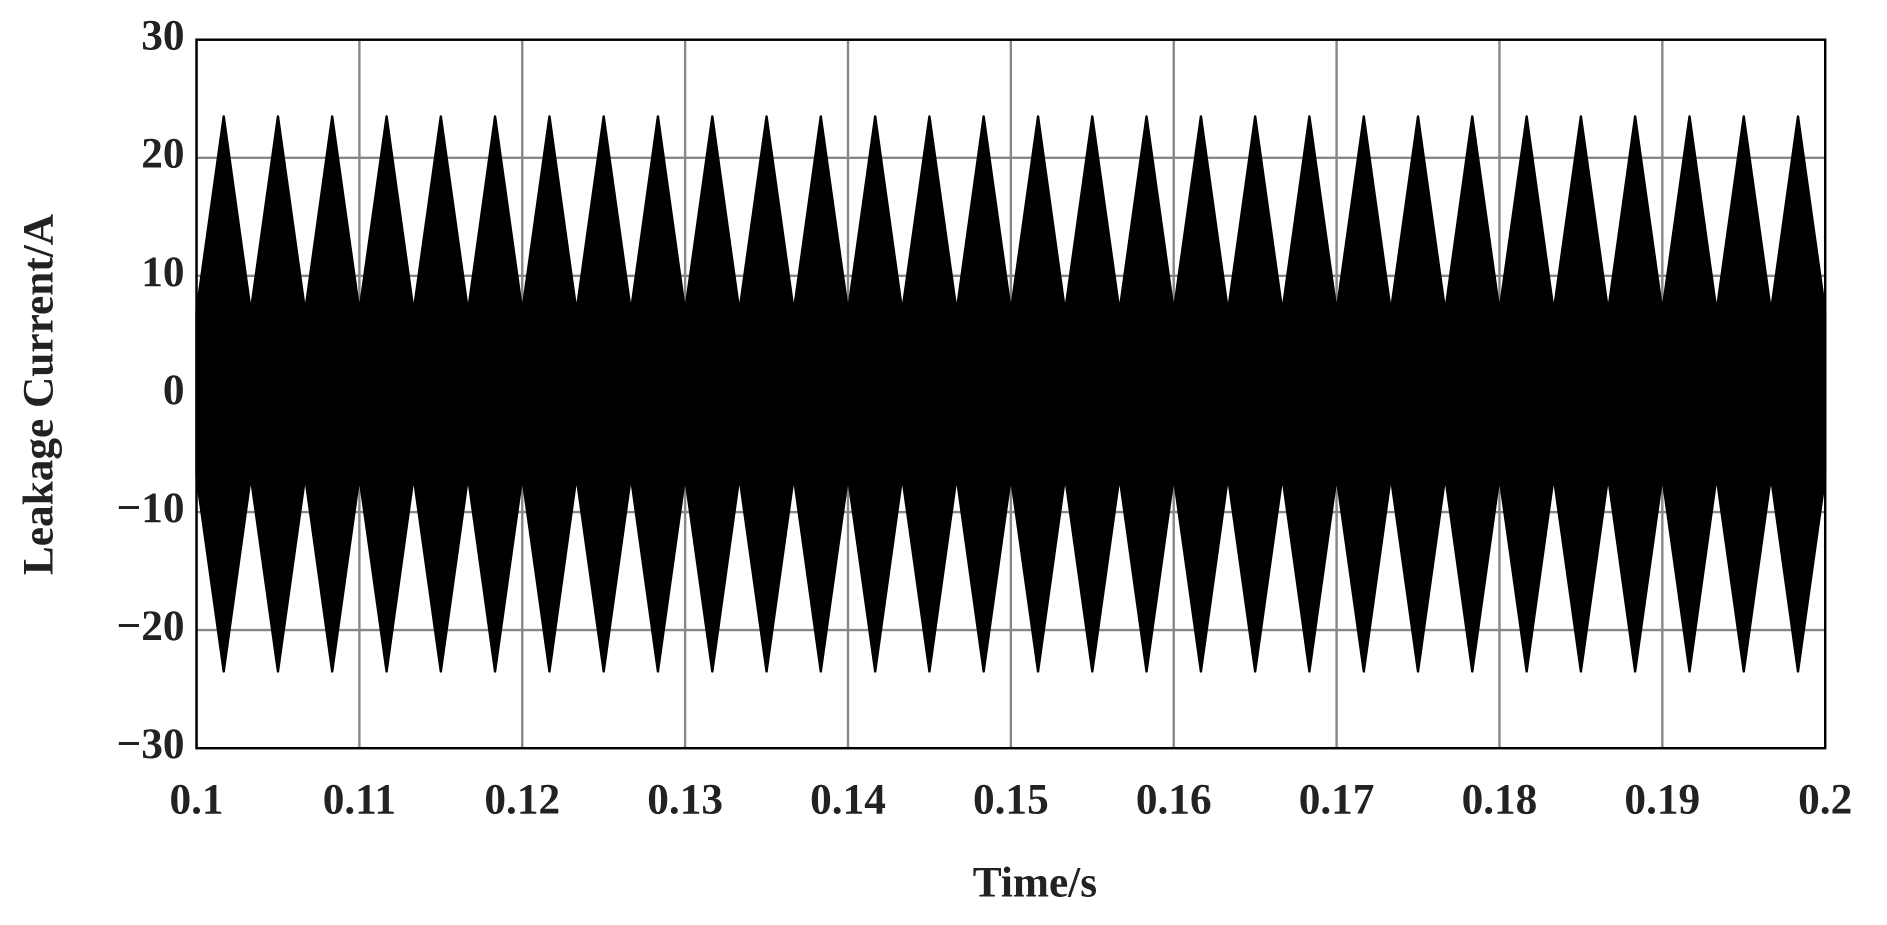 The image size is (1887, 925). Describe the element at coordinates (38, 394) in the screenshot. I see `y-axis-label: Leakage Current/A` at that location.